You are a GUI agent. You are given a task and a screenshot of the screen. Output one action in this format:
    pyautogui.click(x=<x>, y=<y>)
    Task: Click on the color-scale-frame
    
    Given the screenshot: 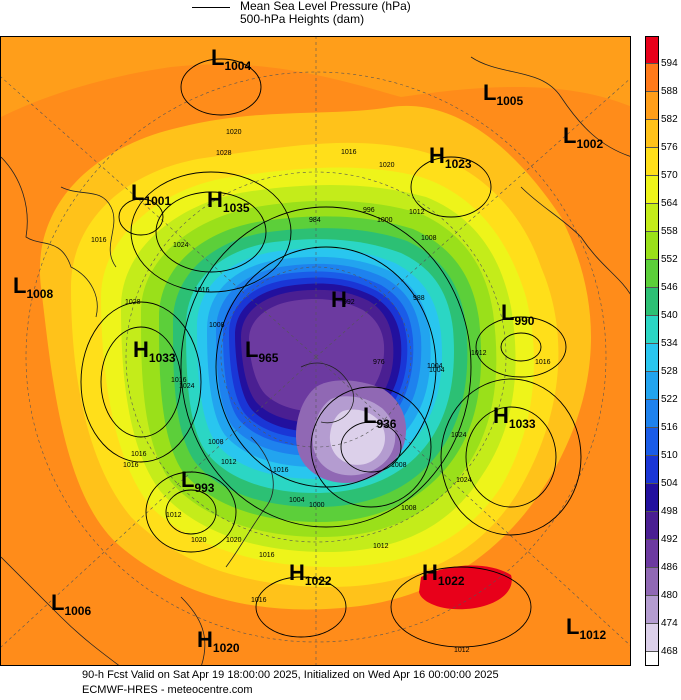 What is the action you would take?
    pyautogui.click(x=652, y=351)
    